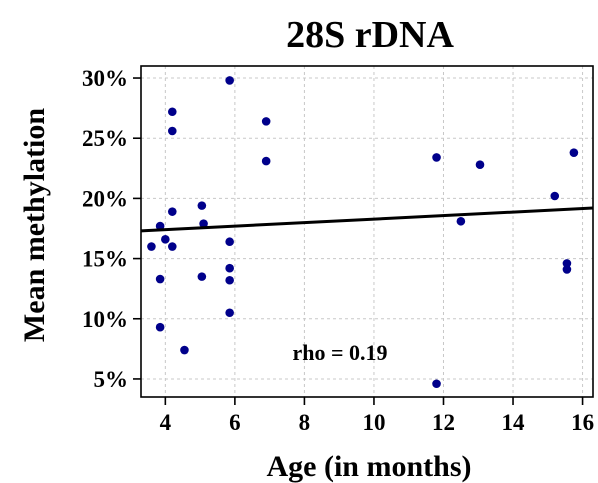 The width and height of the screenshot is (598, 483). I want to click on regression-line, so click(367, 219).